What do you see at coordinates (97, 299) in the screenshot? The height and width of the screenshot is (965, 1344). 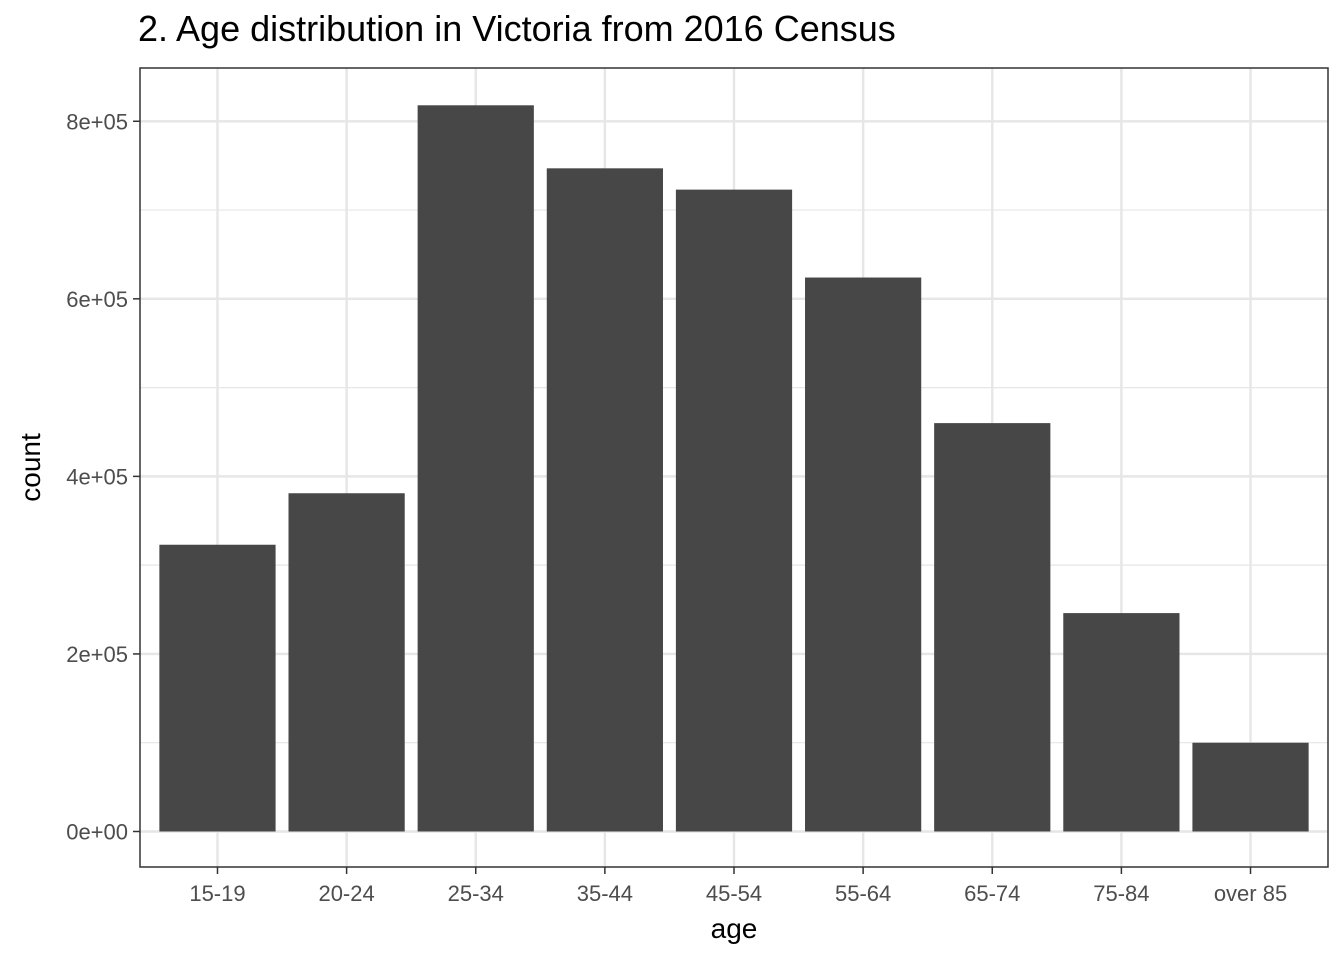 I see `y-tick-label: 6e+05` at bounding box center [97, 299].